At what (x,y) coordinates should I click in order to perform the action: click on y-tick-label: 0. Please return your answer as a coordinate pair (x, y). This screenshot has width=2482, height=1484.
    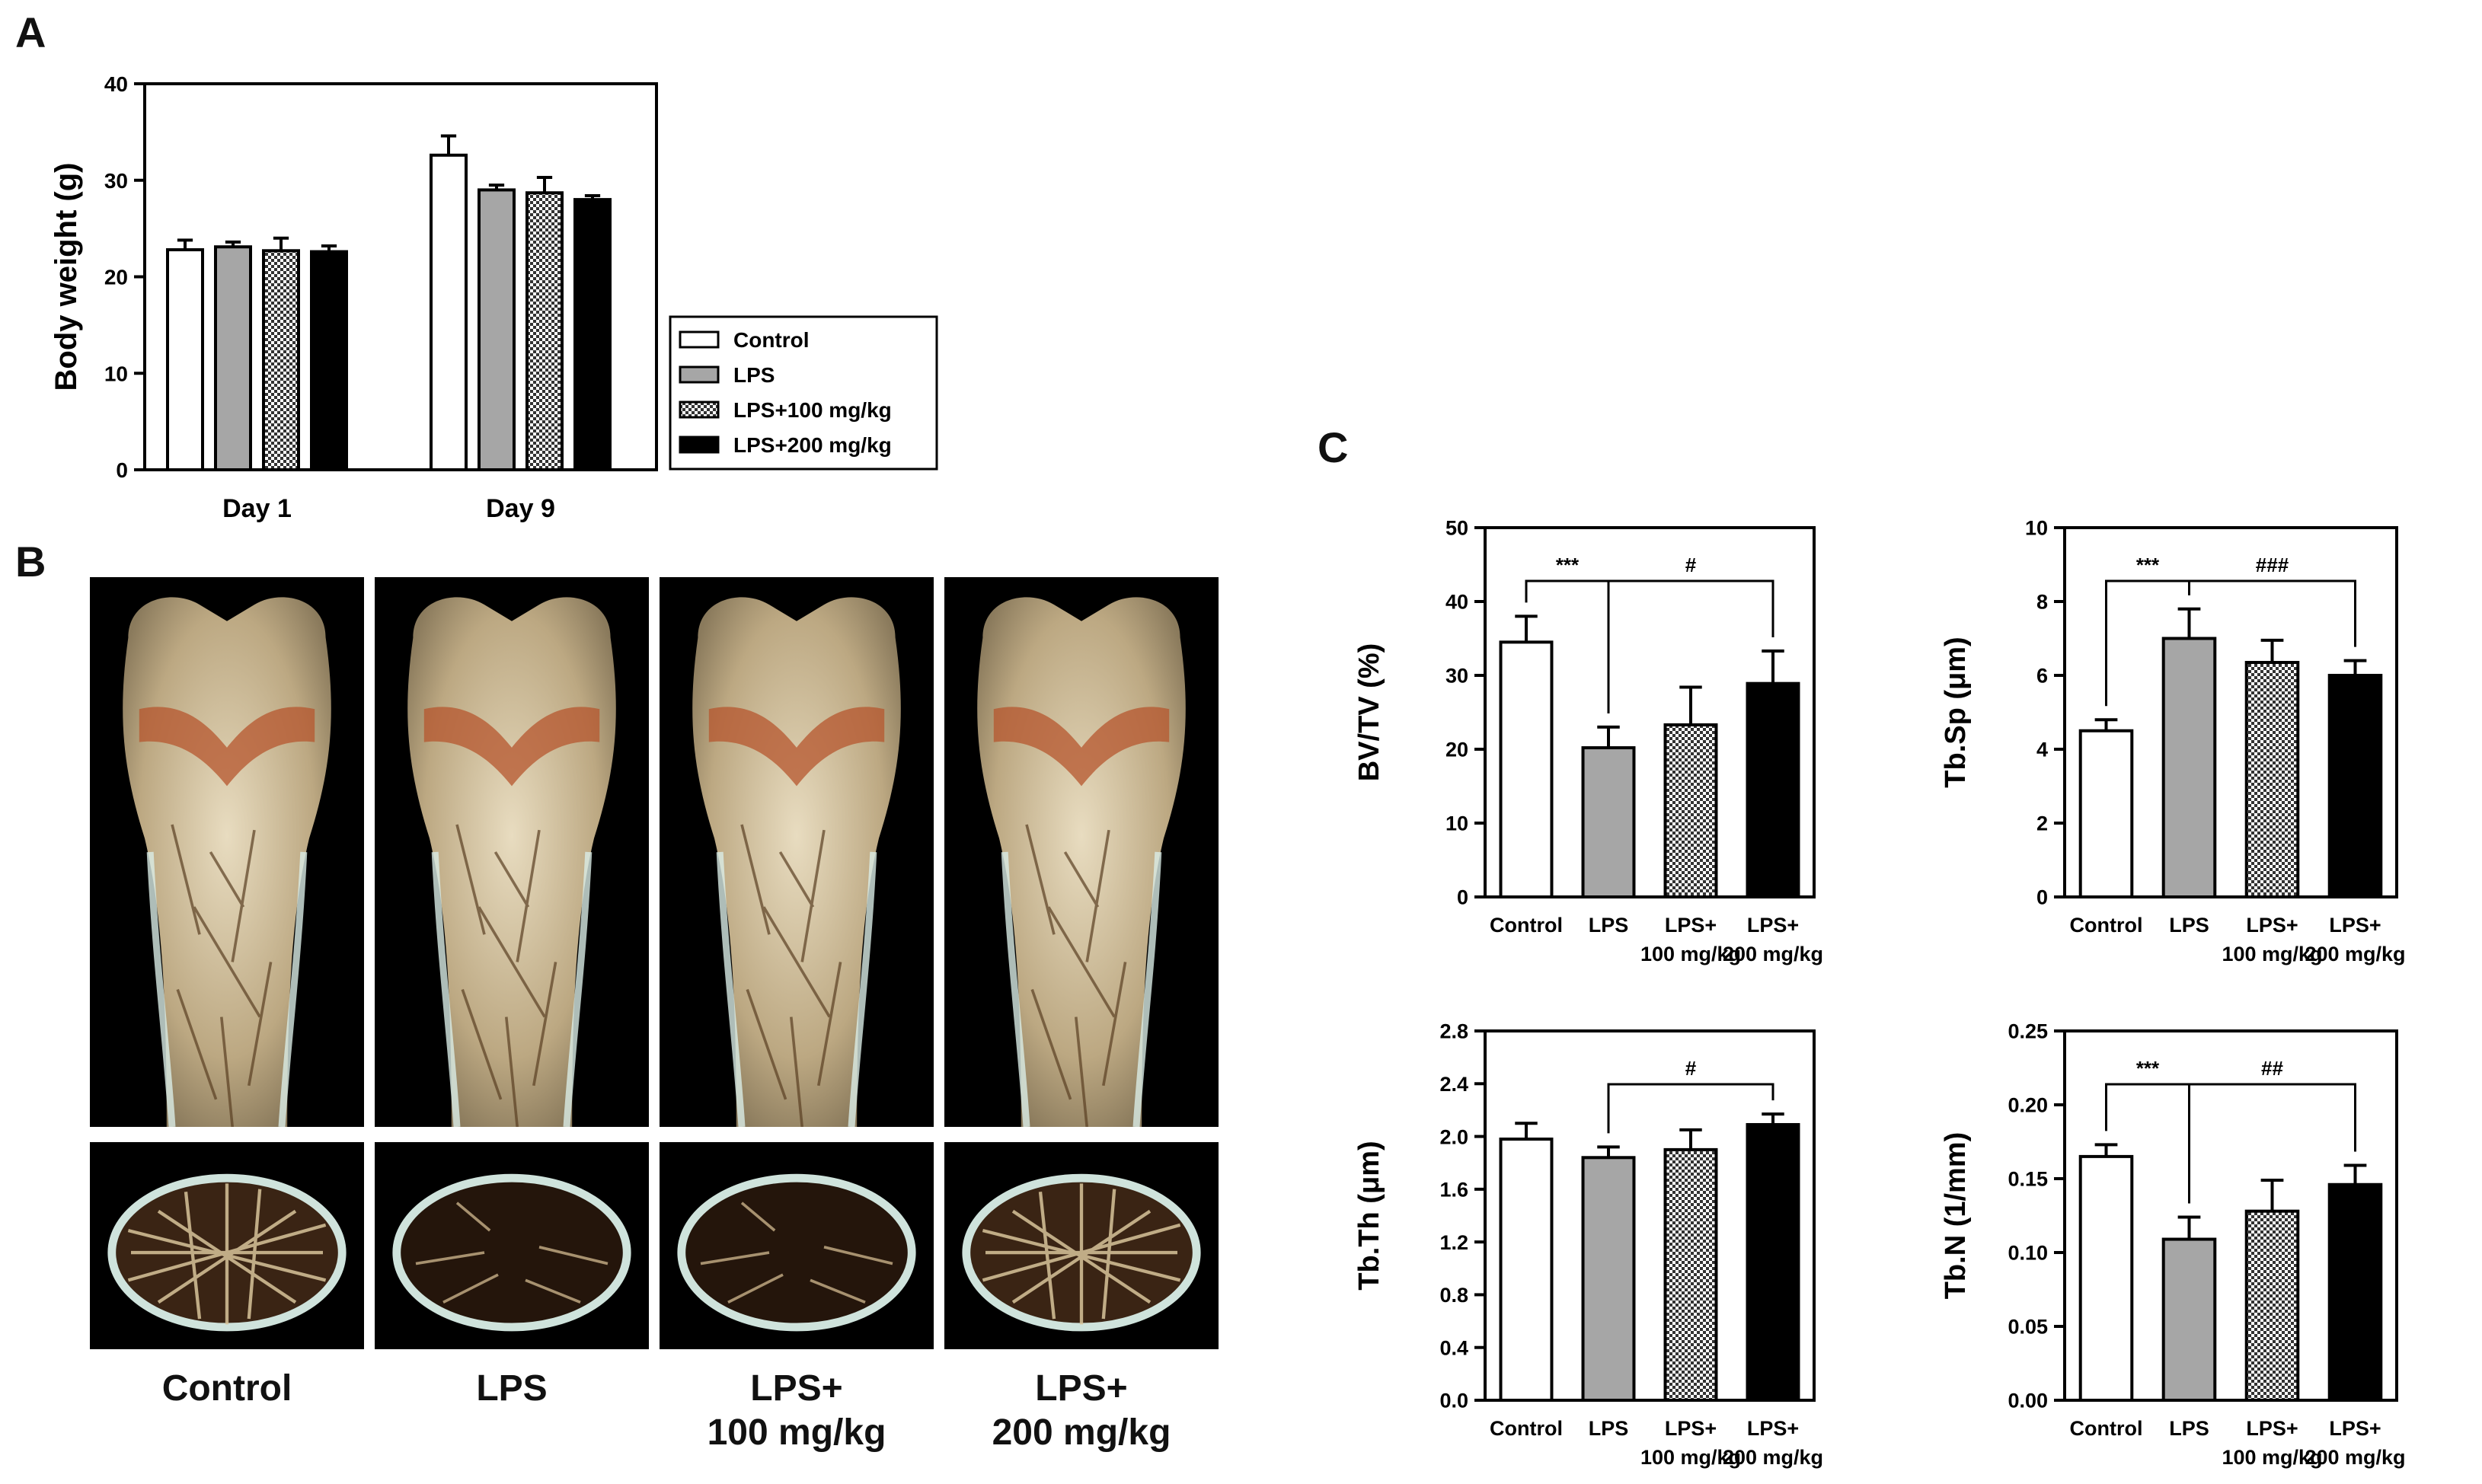
    Looking at the image, I should click on (122, 470).